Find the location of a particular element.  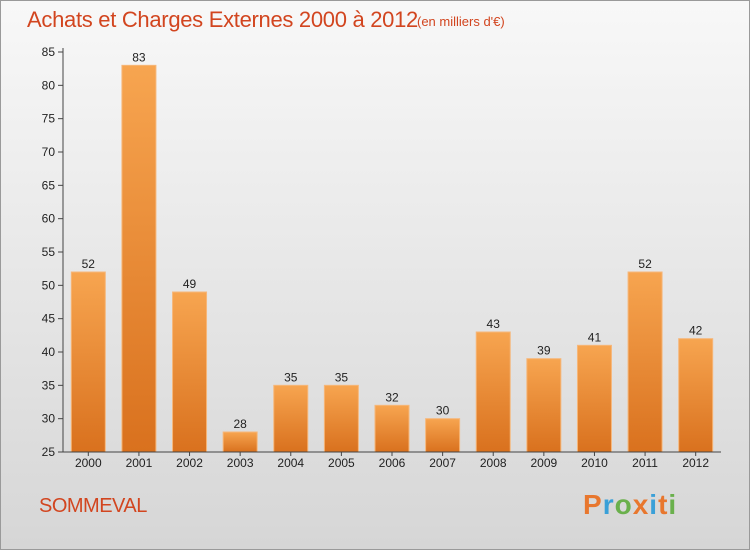

y-tick-label: 50 is located at coordinates (49, 285).